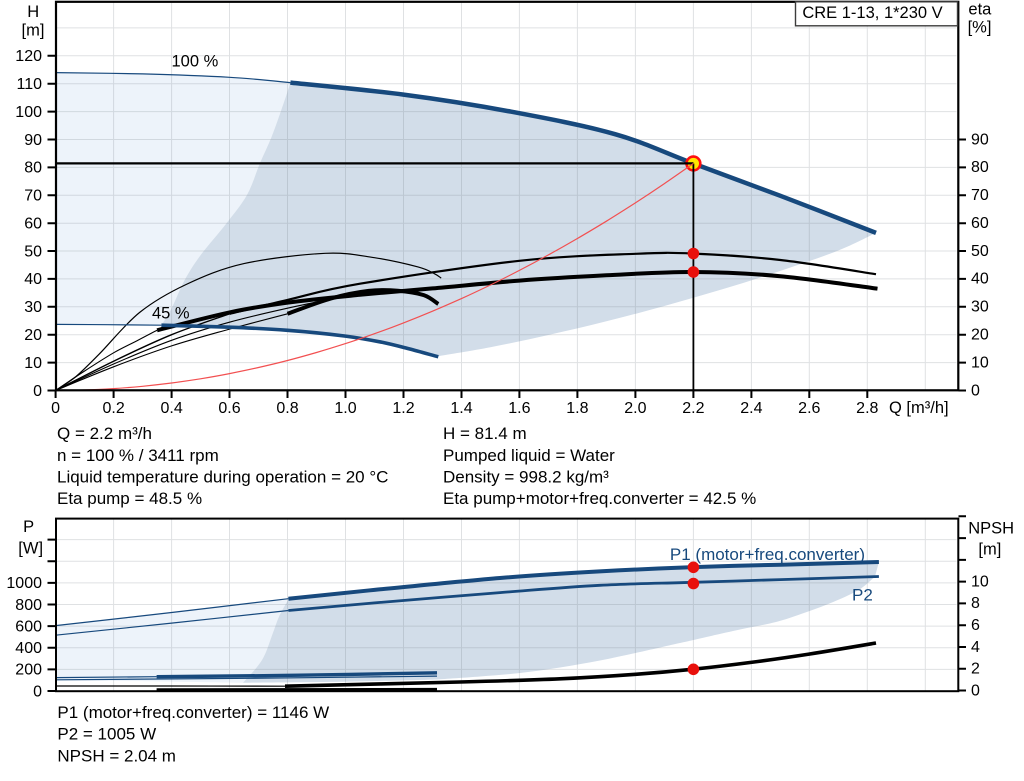  Describe the element at coordinates (872, 13) in the screenshot. I see `svg-text: CRE 1-13, 1*230 V` at that location.